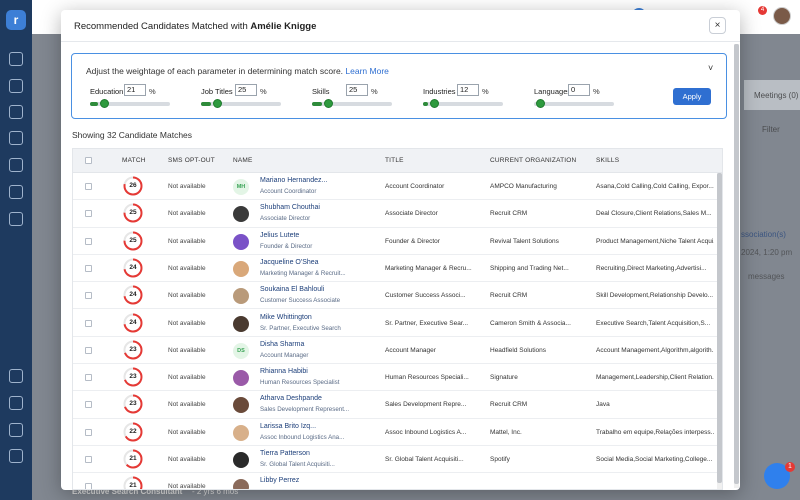 Image resolution: width=800 pixels, height=500 pixels. What do you see at coordinates (16, 456) in the screenshot?
I see `settings-icon` at bounding box center [16, 456].